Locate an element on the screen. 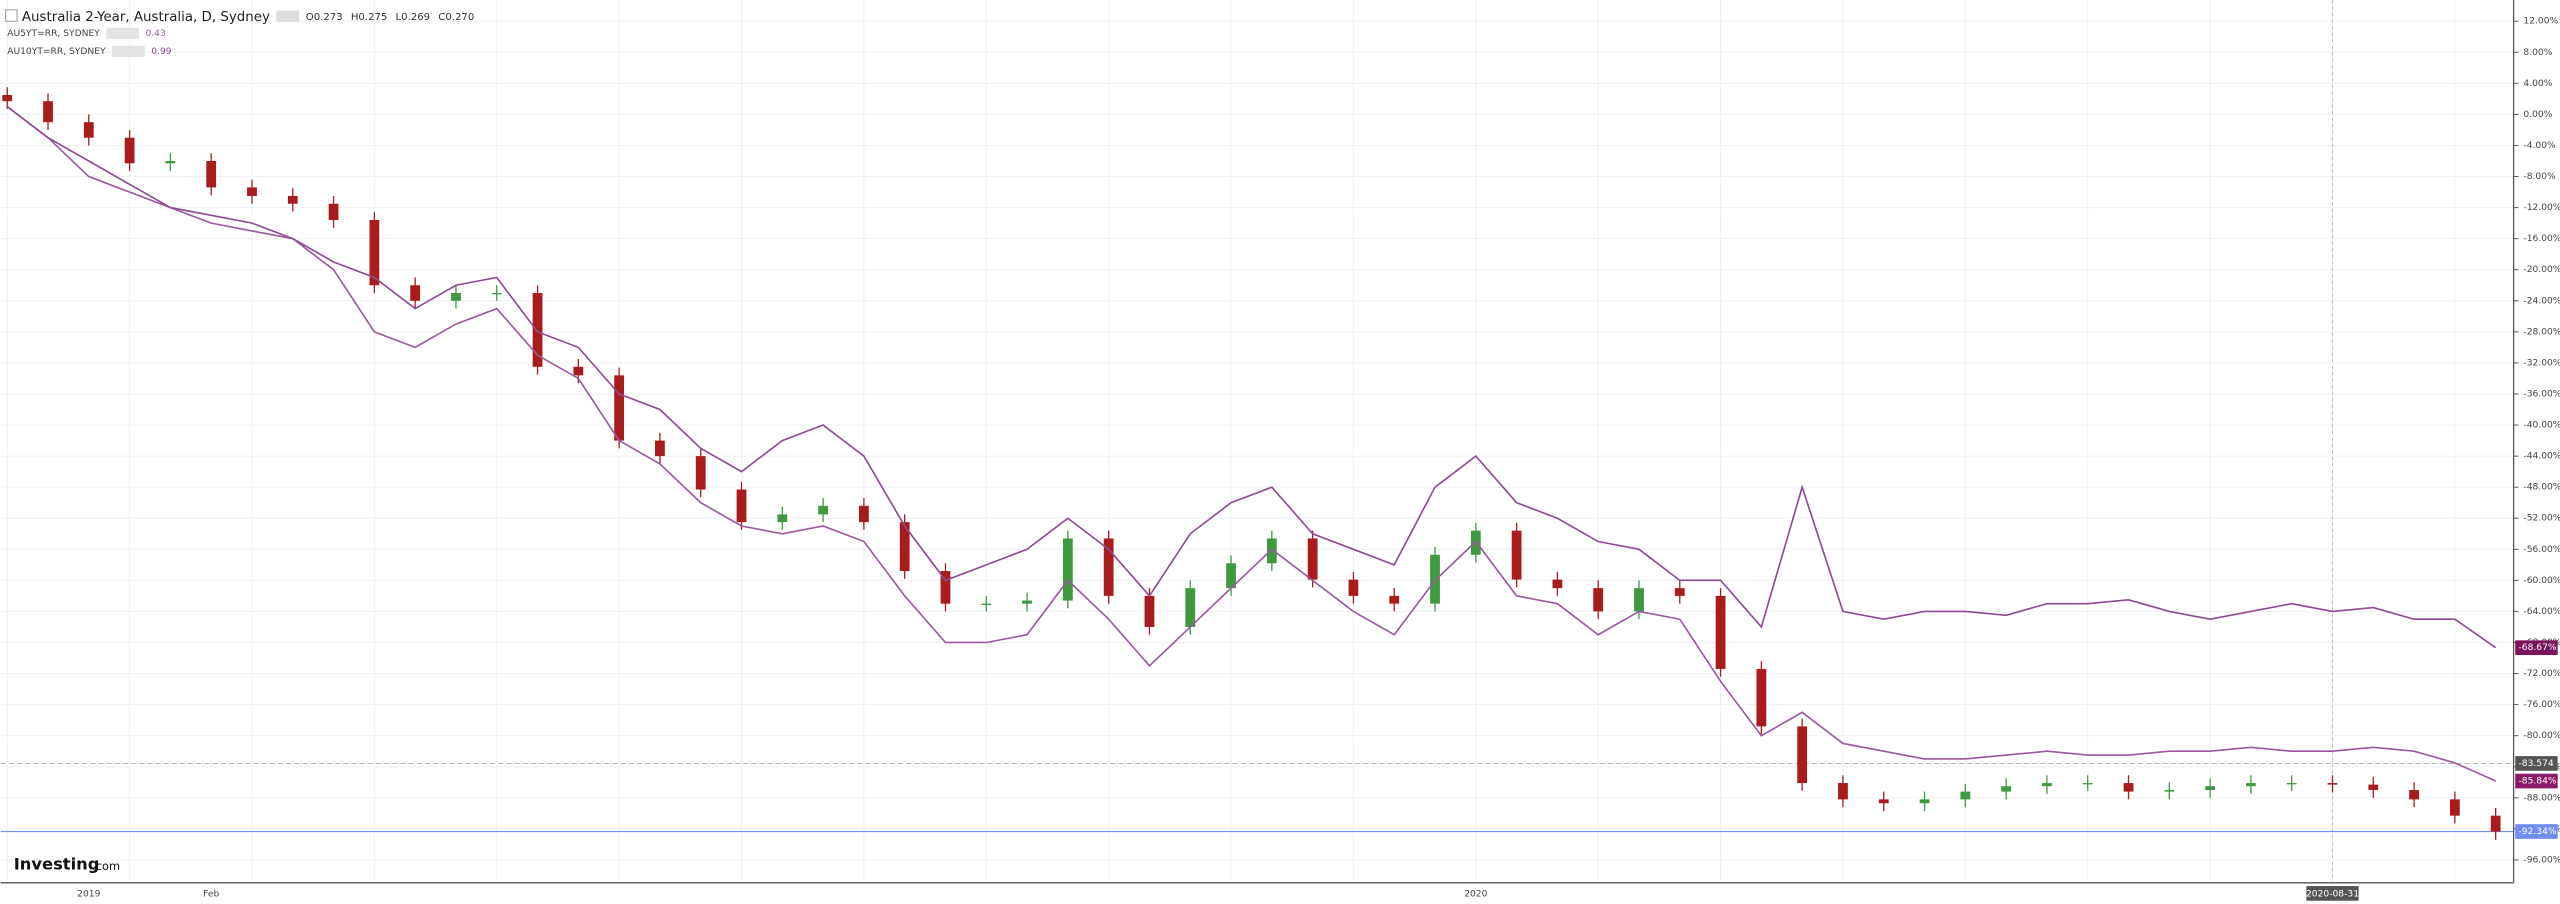 This screenshot has height=904, width=2560. watermark: Investing .com is located at coordinates (67, 863).